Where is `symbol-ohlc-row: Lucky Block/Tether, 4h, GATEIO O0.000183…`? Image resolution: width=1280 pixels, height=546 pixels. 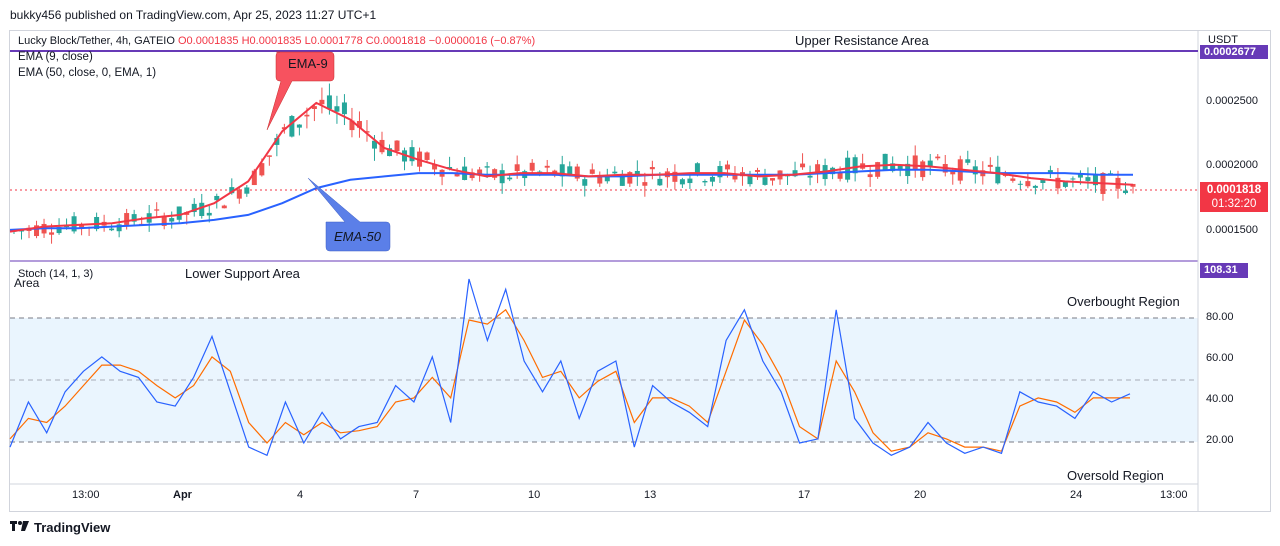
symbol-ohlc-row: Lucky Block/Tether, 4h, GATEIO O0.000183… is located at coordinates (276, 41).